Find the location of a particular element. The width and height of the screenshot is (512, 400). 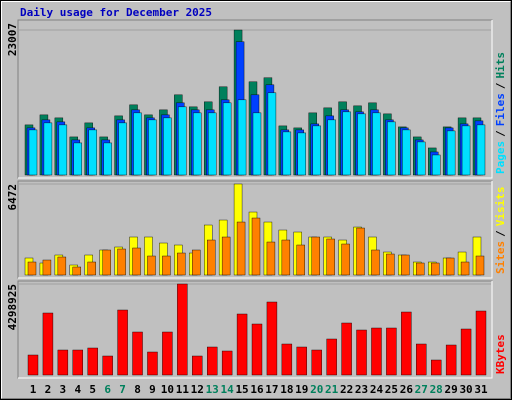

x-tick-label: 26 is located at coordinates (407, 389).